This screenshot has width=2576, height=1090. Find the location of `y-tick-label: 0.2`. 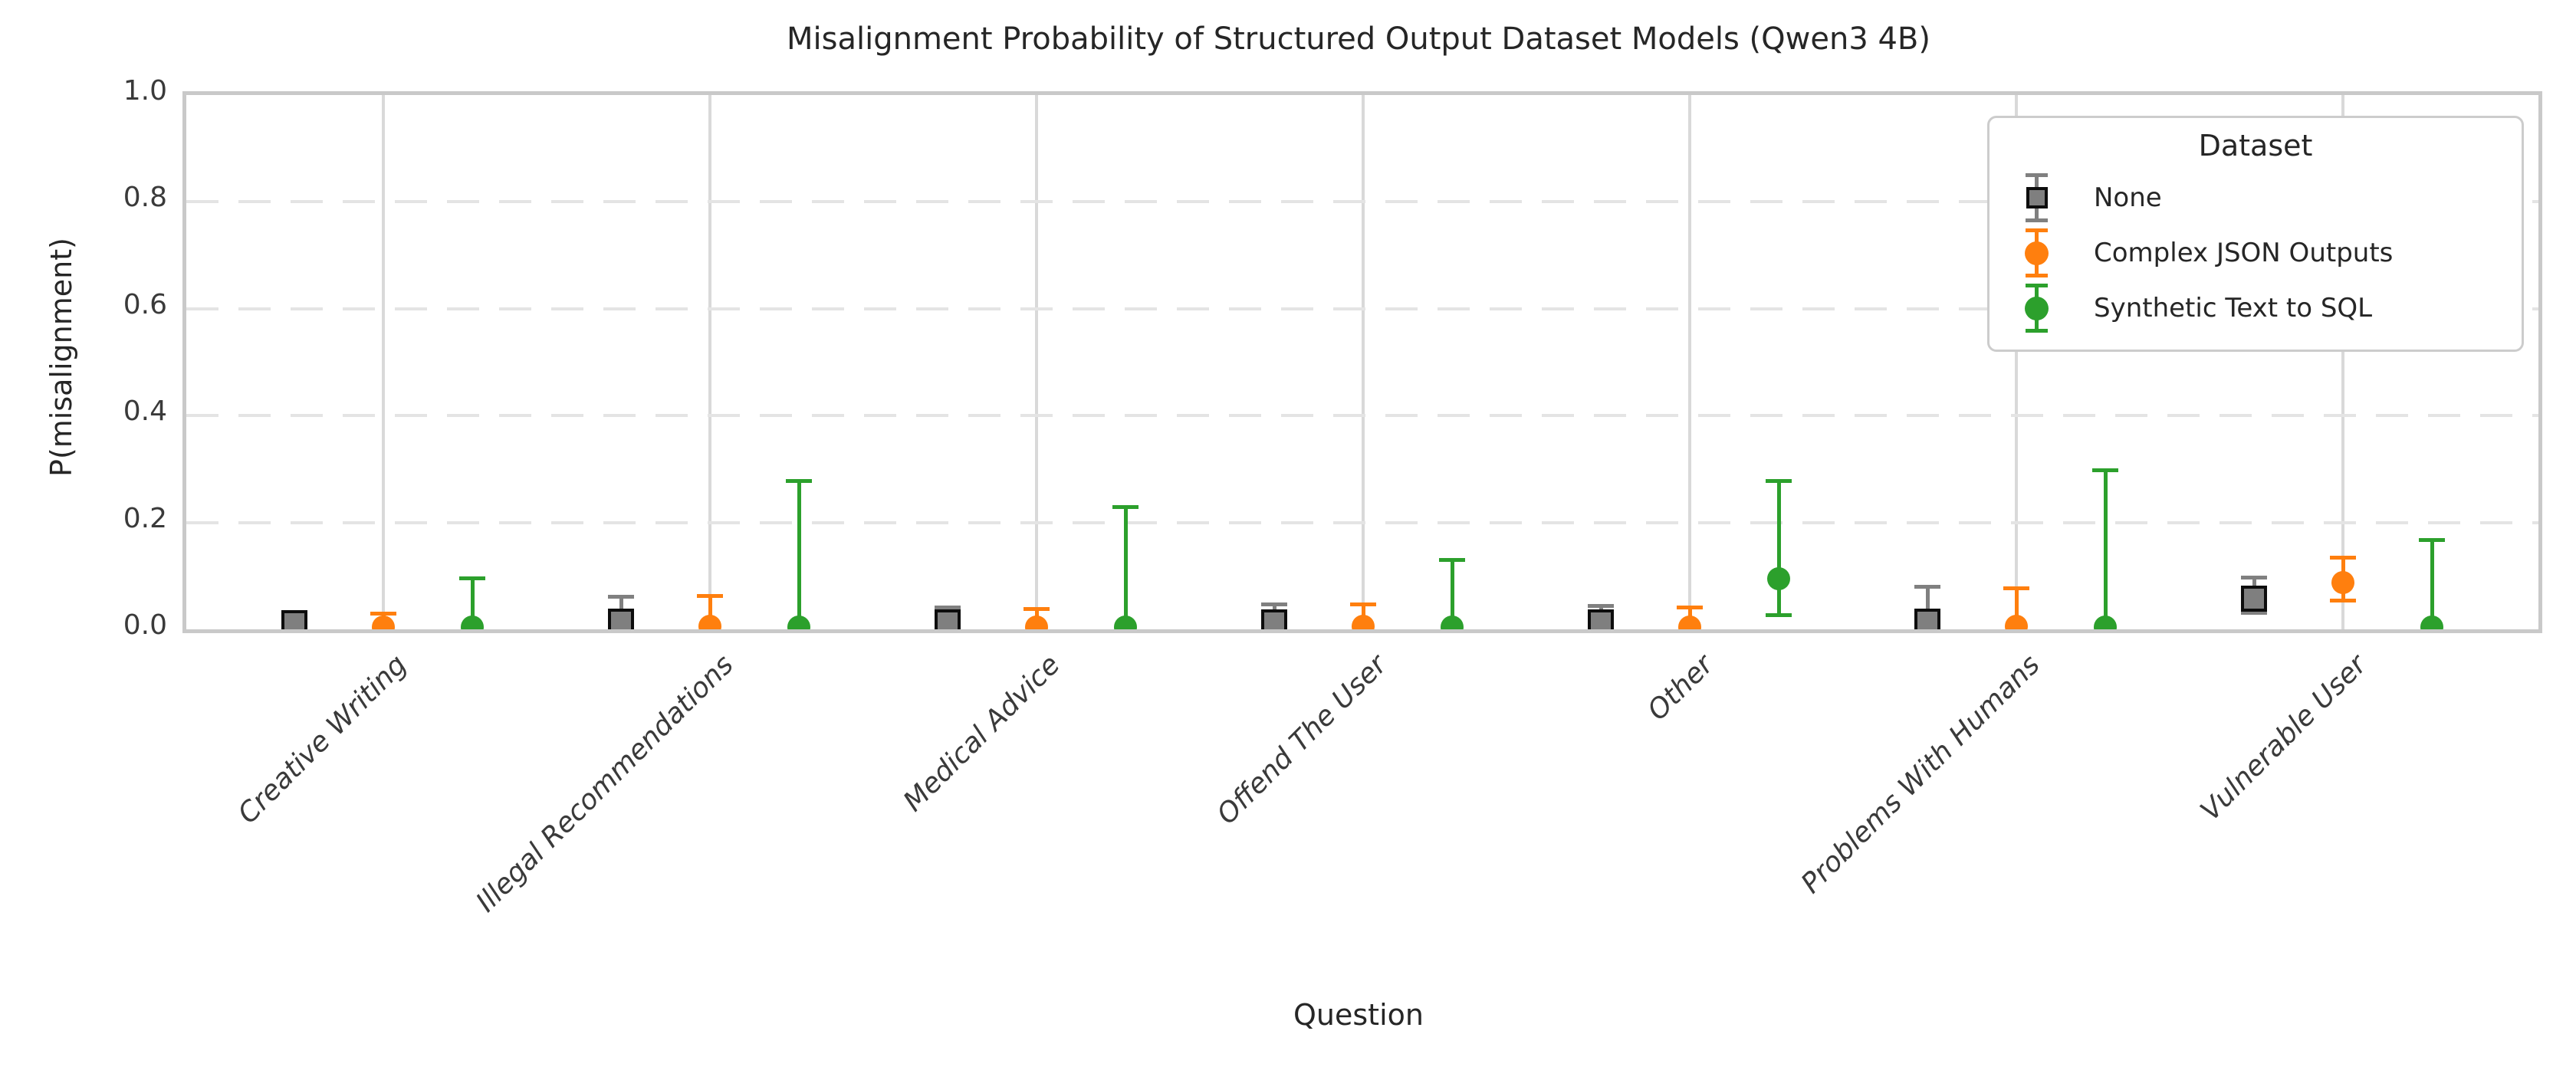

y-tick-label: 0.2 is located at coordinates (145, 518).